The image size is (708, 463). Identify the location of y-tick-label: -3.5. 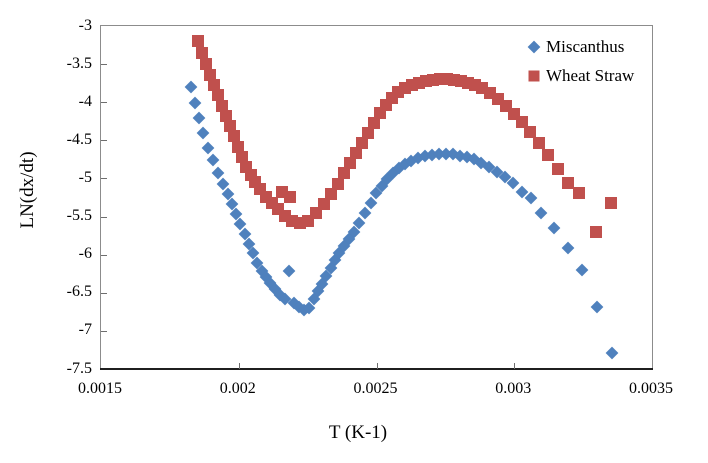
(79, 63).